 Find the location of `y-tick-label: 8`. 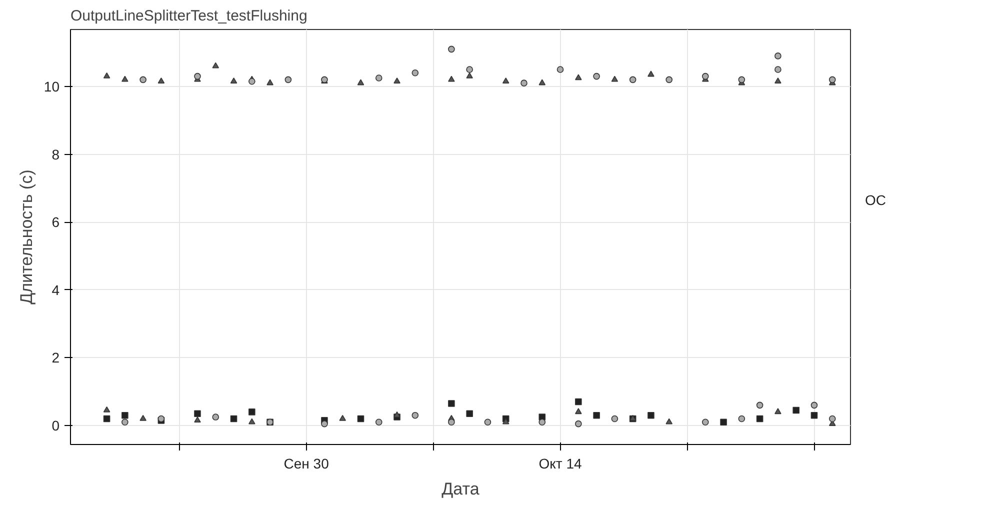

y-tick-label: 8 is located at coordinates (56, 154).